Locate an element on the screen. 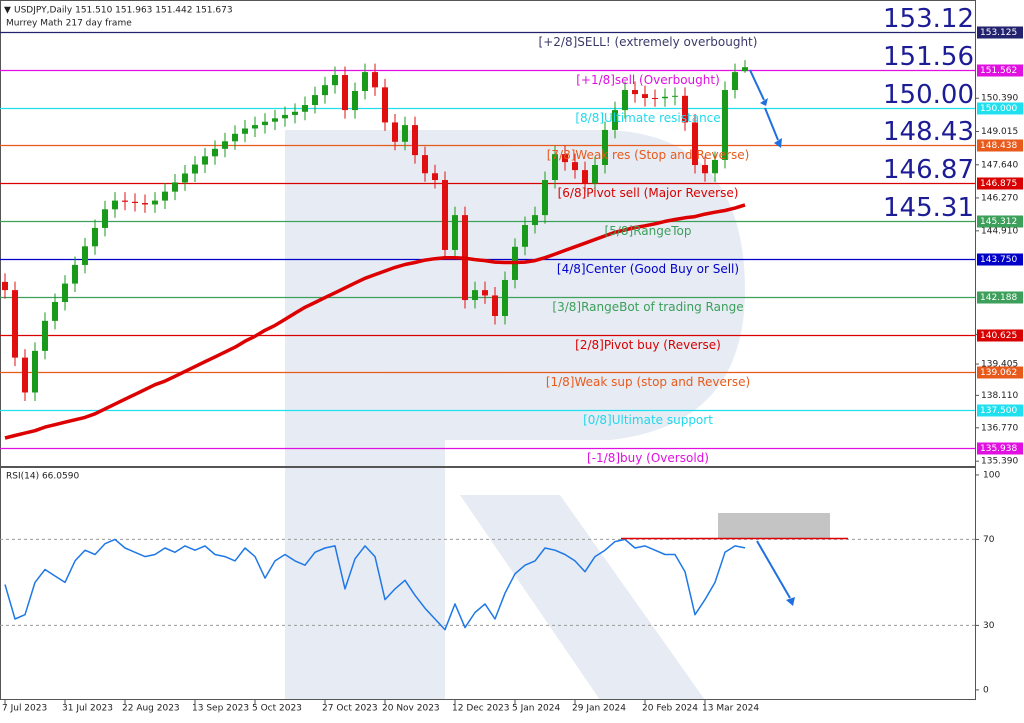 This screenshot has height=723, width=1024. y-tick-label: 144.910 is located at coordinates (999, 231).